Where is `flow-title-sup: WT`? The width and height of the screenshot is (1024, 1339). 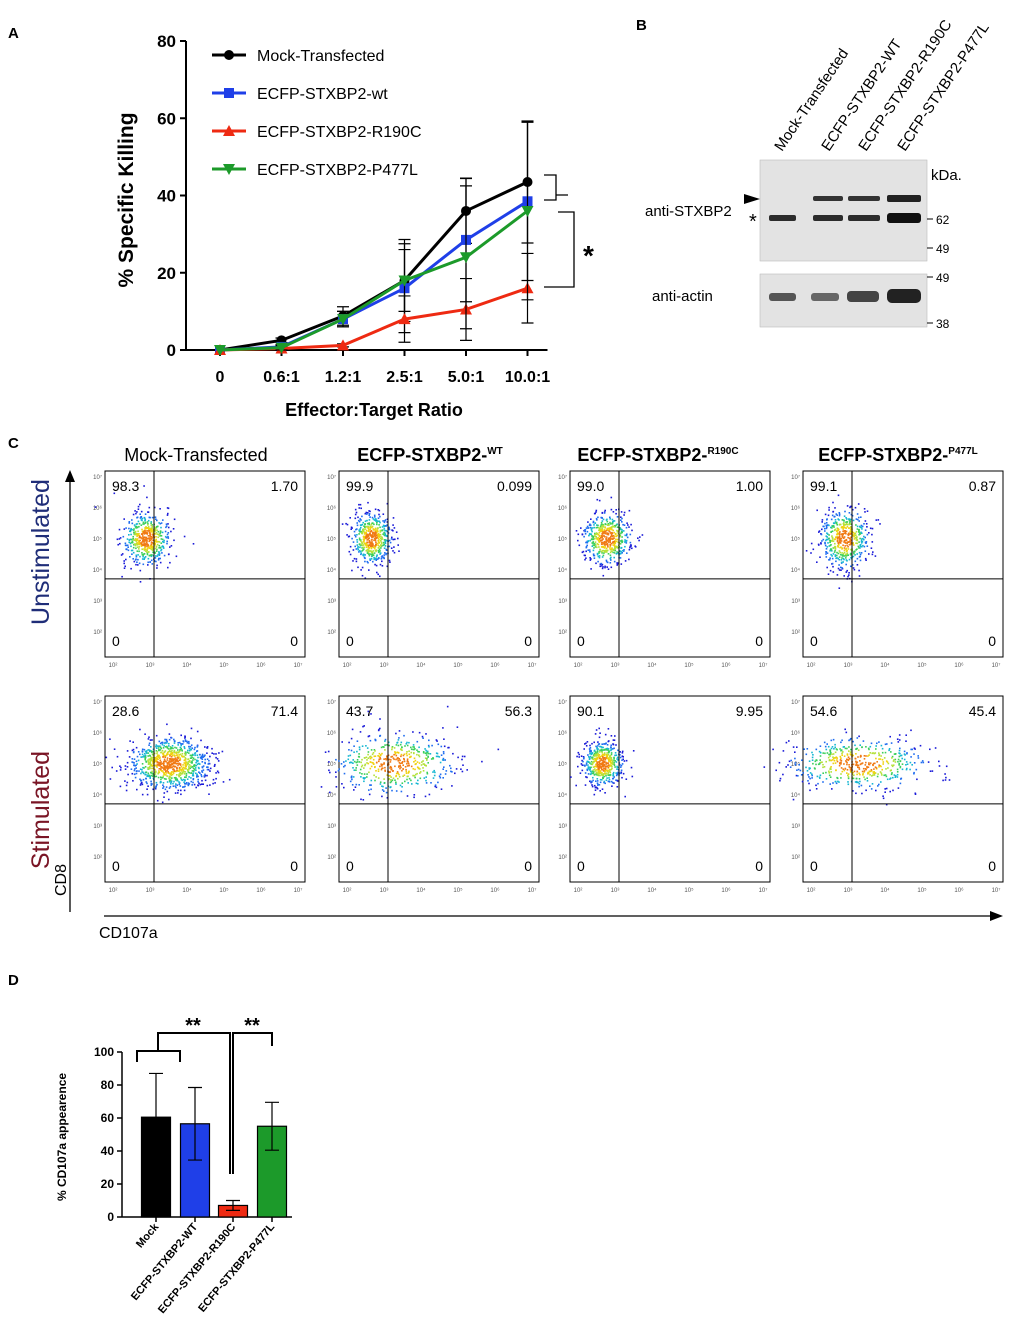
flow-title-sup: WT is located at coordinates (495, 451).